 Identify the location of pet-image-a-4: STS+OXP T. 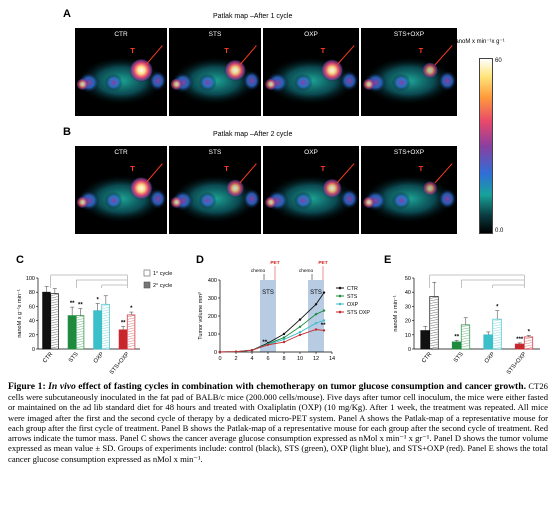
(409, 72).